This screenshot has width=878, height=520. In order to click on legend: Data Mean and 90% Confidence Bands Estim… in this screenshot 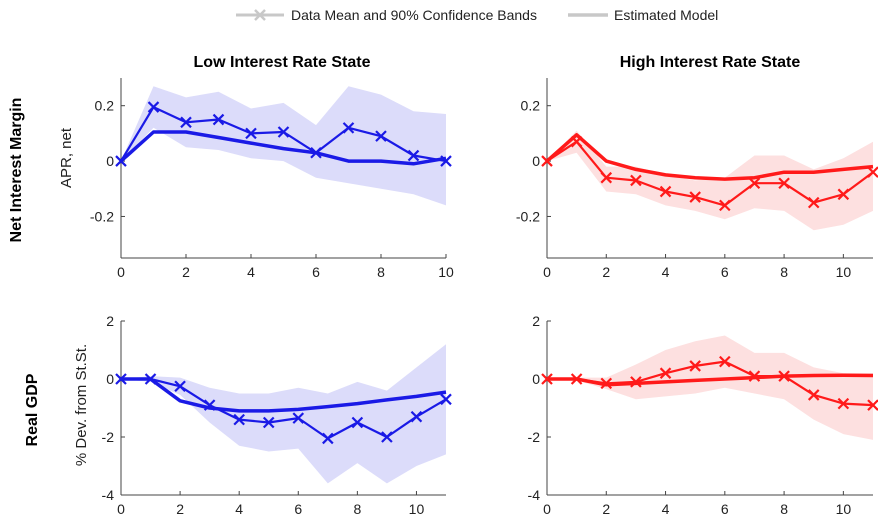, I will do `click(477, 15)`.